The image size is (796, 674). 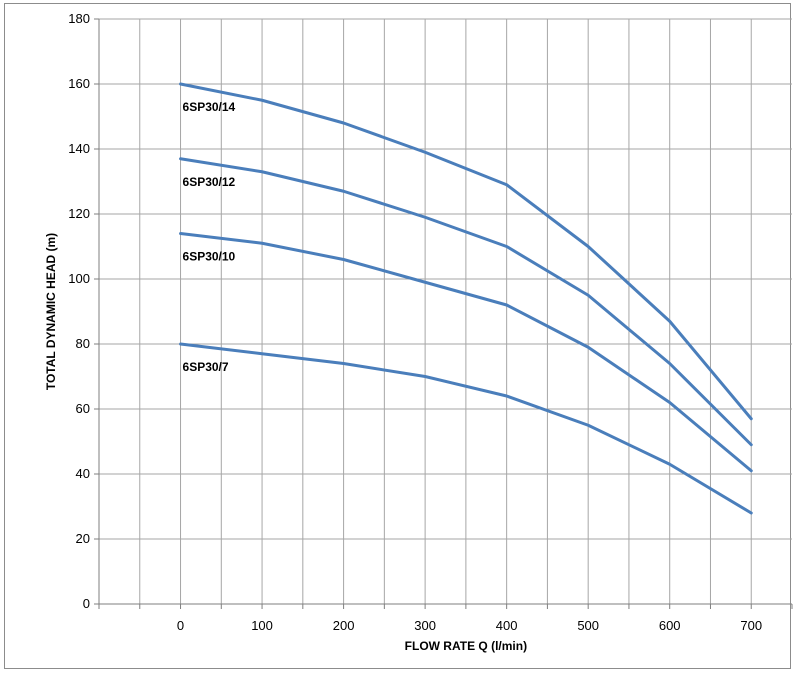 I want to click on series-label: 6SP30/14, so click(x=209, y=107).